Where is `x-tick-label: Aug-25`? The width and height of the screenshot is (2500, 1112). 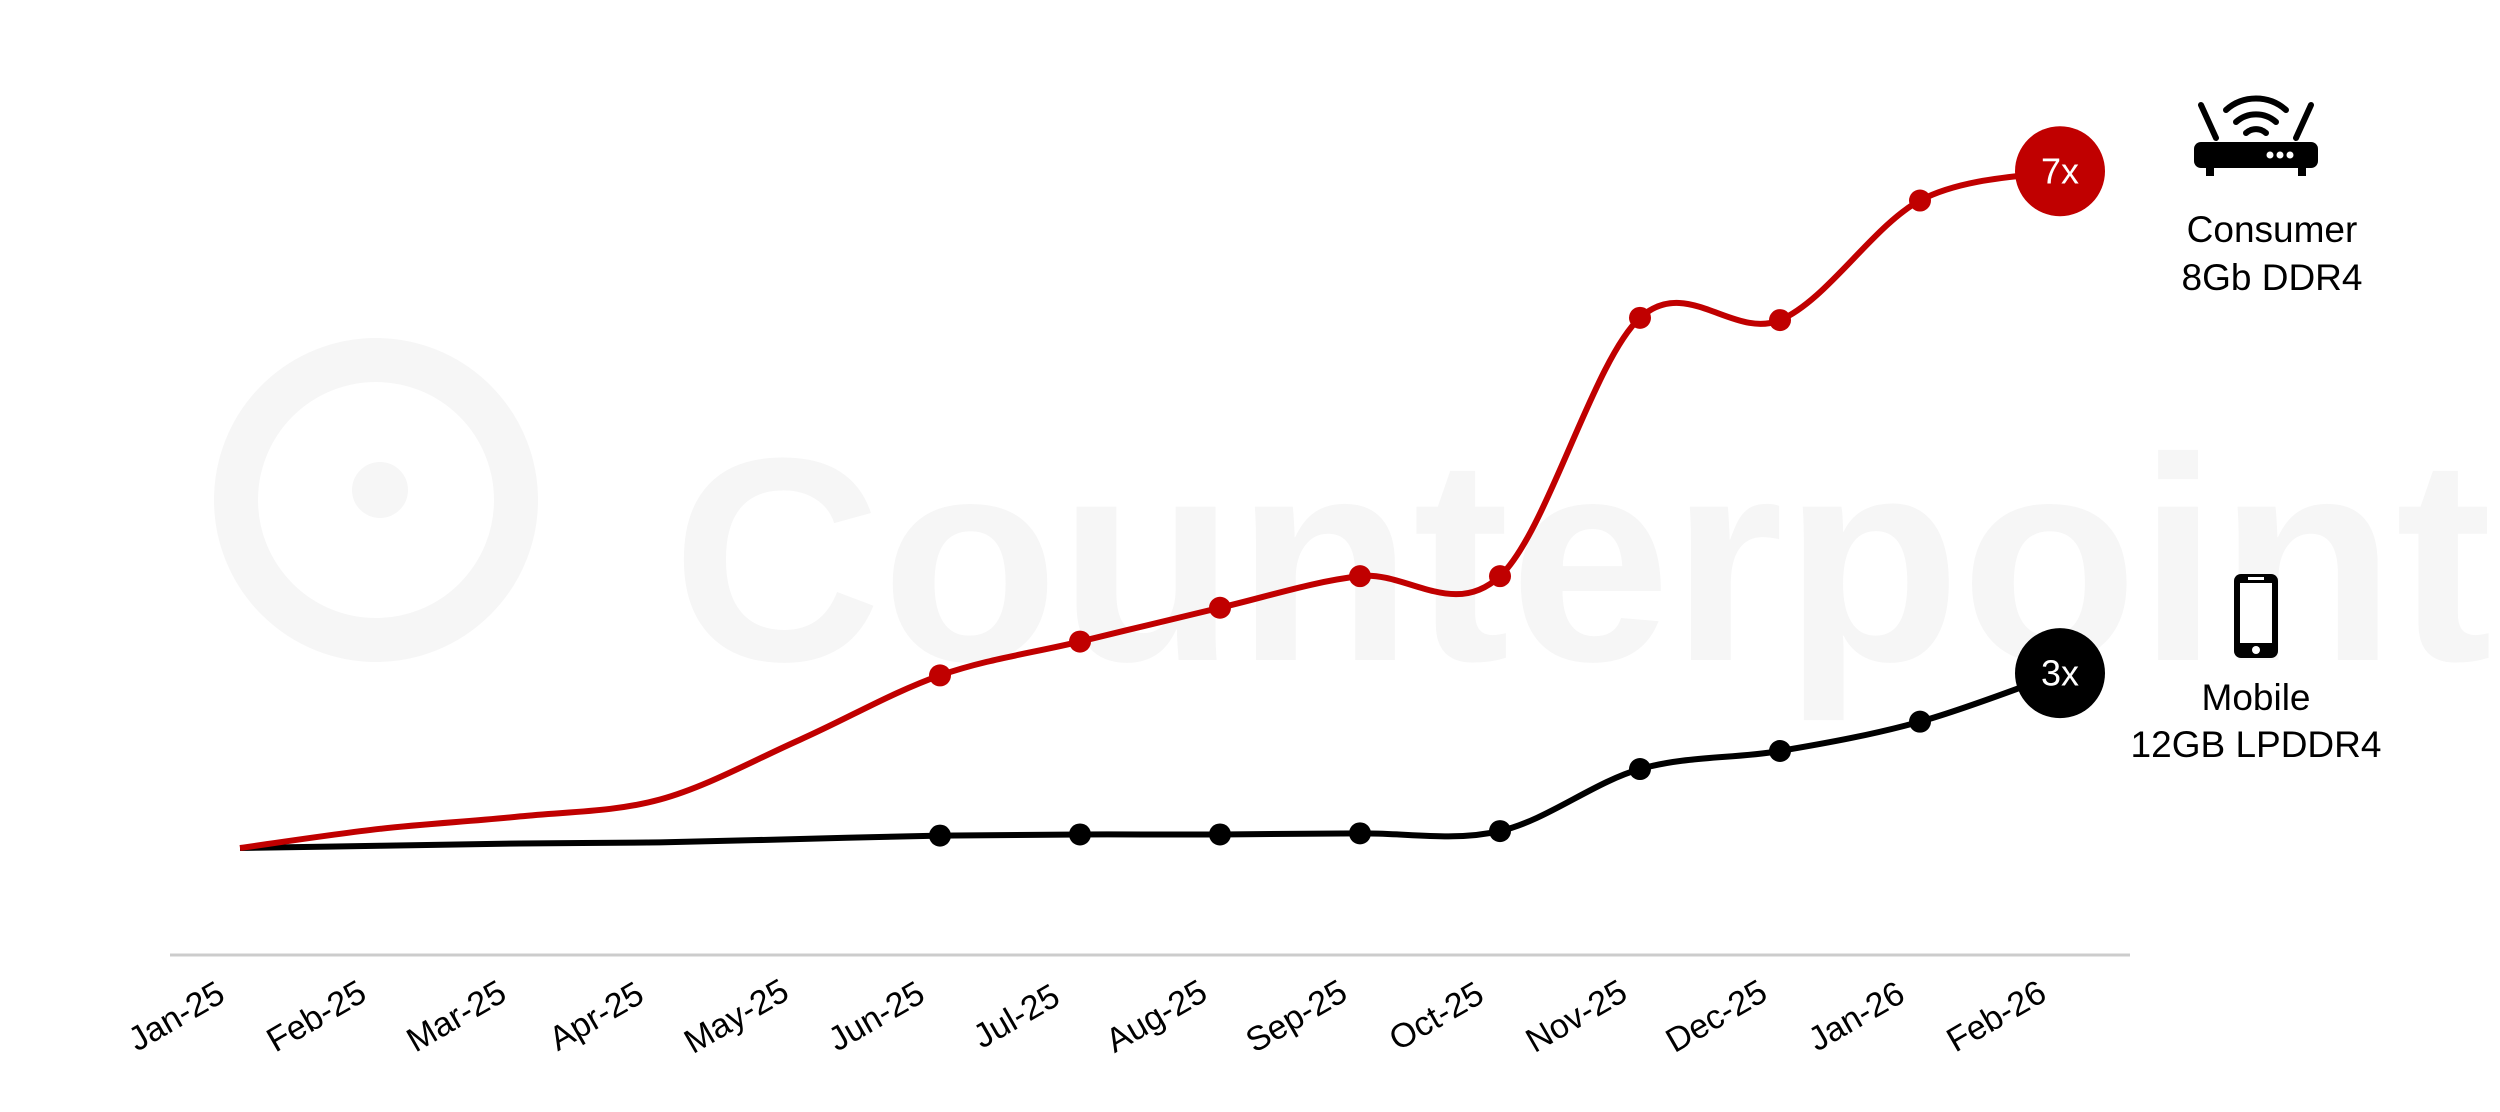 x-tick-label: Aug-25 is located at coordinates (1157, 1017).